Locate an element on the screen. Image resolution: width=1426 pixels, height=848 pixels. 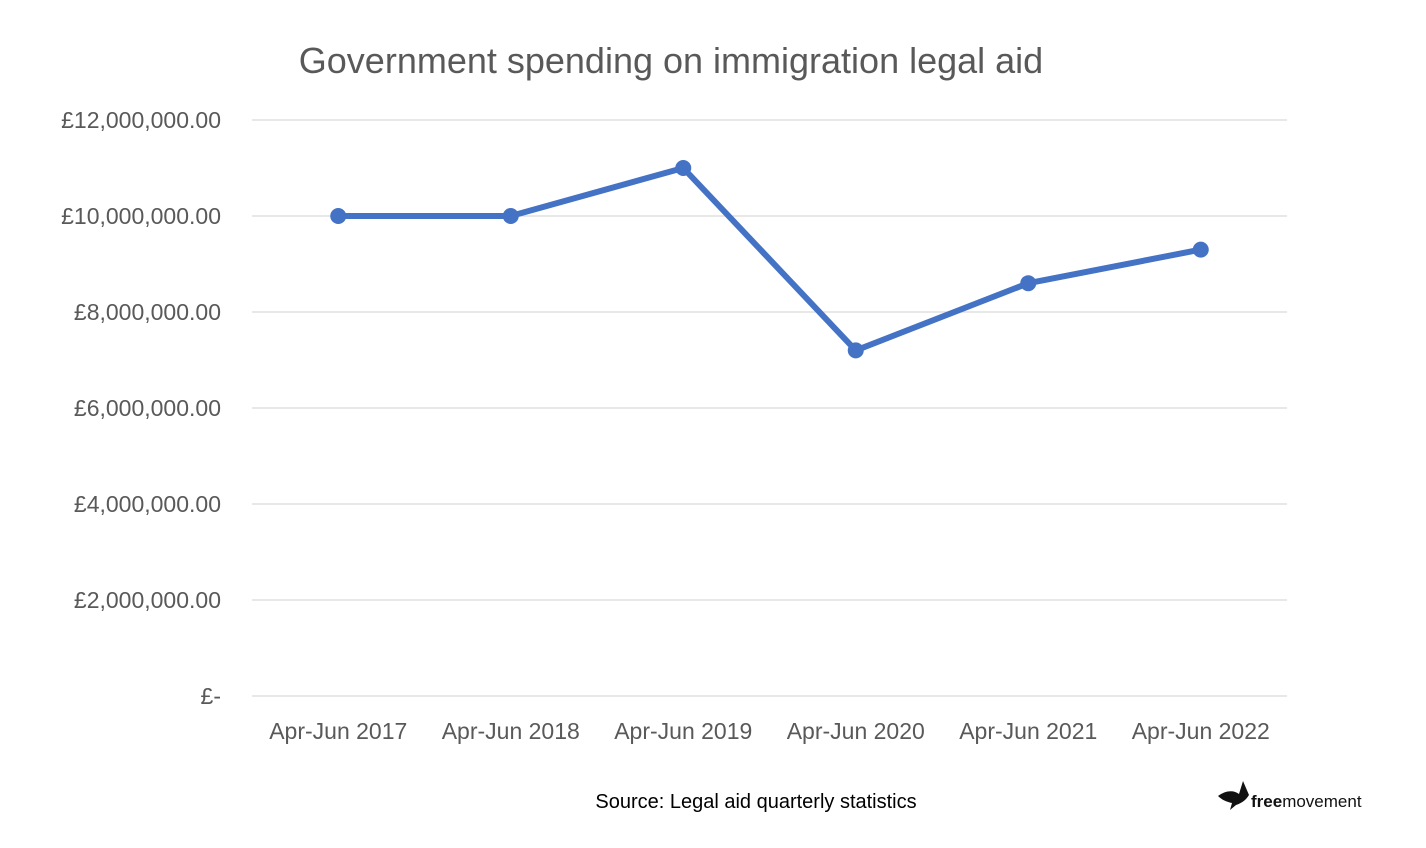
x-tick-label: Apr-Jun 2017 is located at coordinates (338, 731).